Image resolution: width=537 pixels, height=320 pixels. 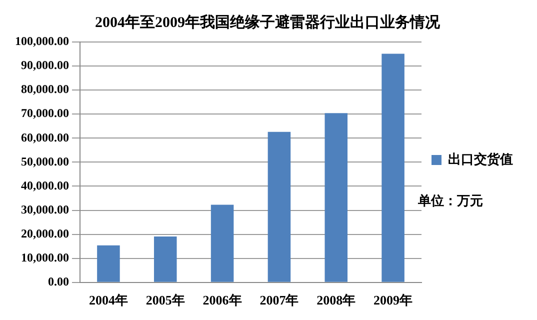 I want to click on x-tick-label: 2006年, so click(x=222, y=300).